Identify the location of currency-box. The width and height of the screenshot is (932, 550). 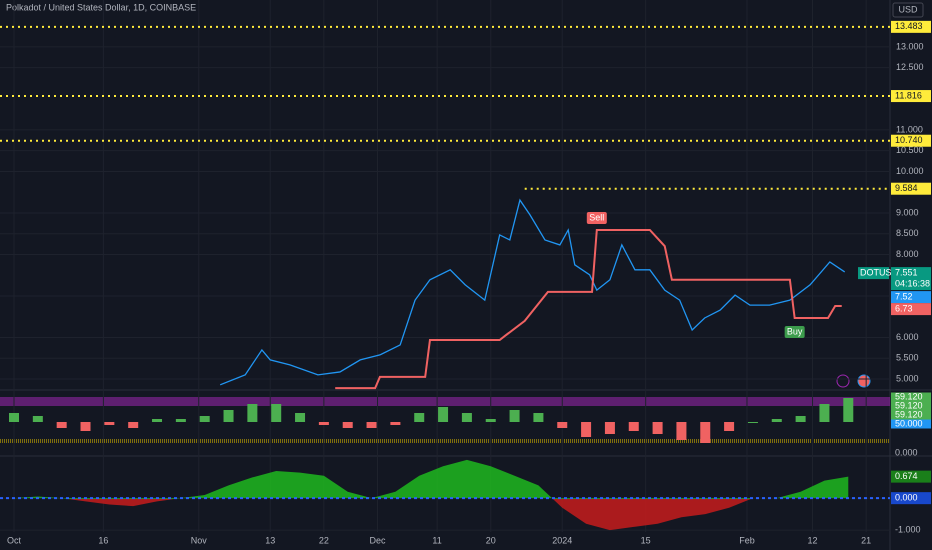
(908, 10).